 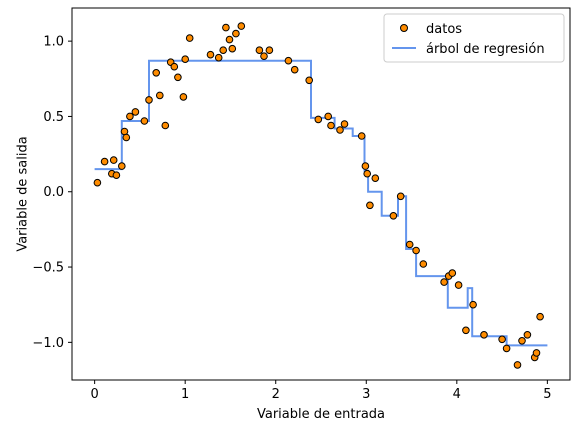 What do you see at coordinates (457, 394) in the screenshot?
I see `x-tick-label: 4` at bounding box center [457, 394].